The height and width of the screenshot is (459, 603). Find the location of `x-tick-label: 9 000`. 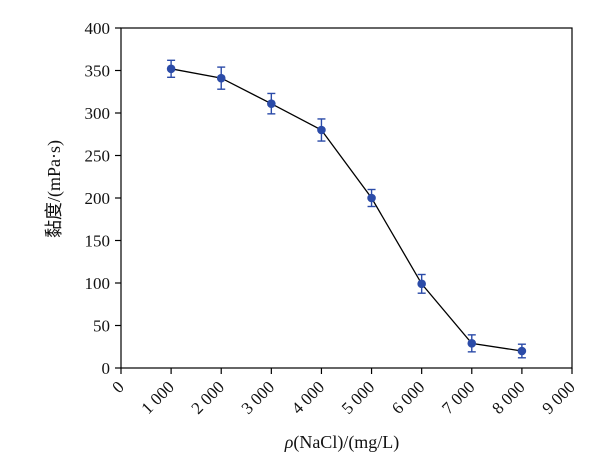

x-tick-label: 9 000 is located at coordinates (558, 397).